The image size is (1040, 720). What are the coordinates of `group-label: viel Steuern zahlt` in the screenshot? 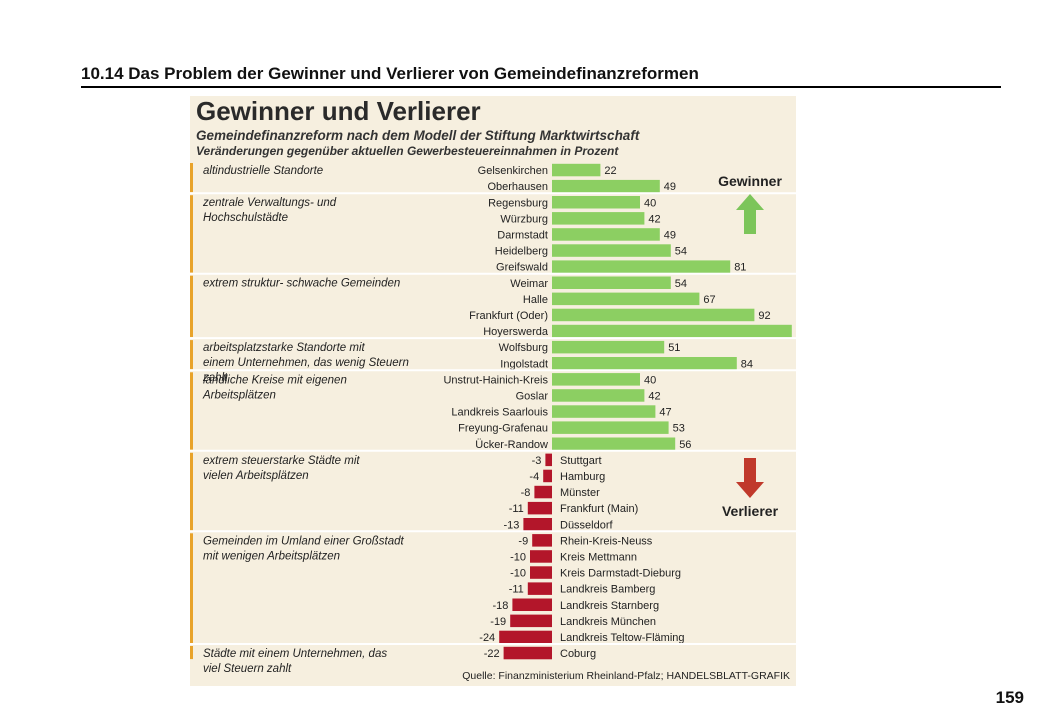 It's located at (247, 669).